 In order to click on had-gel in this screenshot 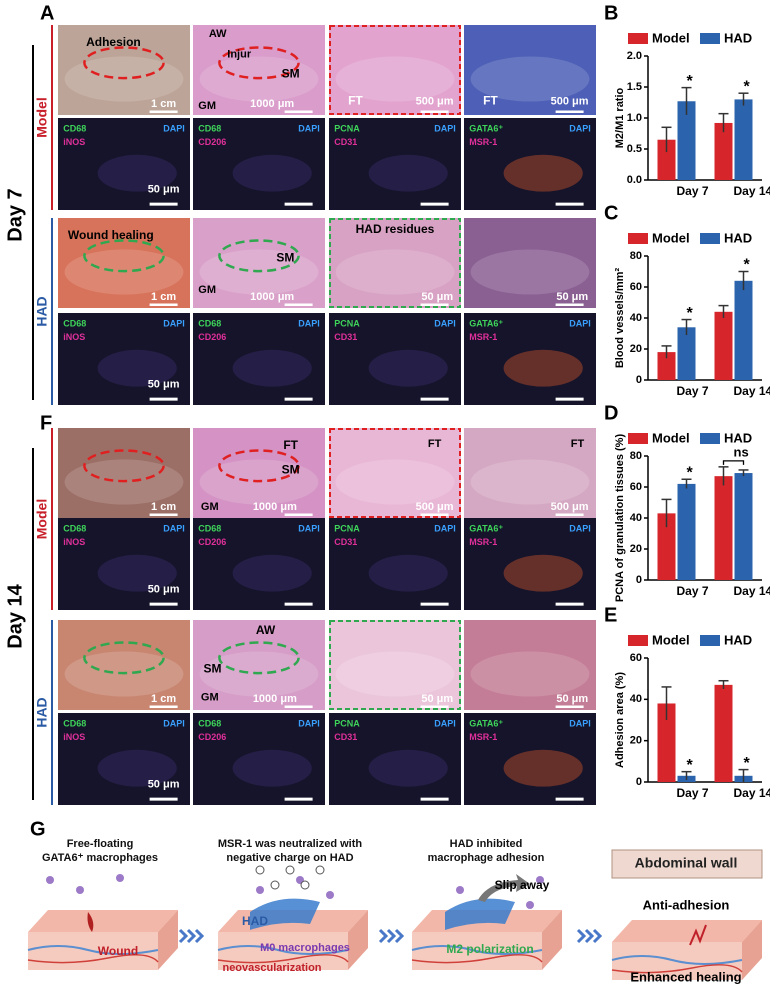, I will do `click(285, 914)`.